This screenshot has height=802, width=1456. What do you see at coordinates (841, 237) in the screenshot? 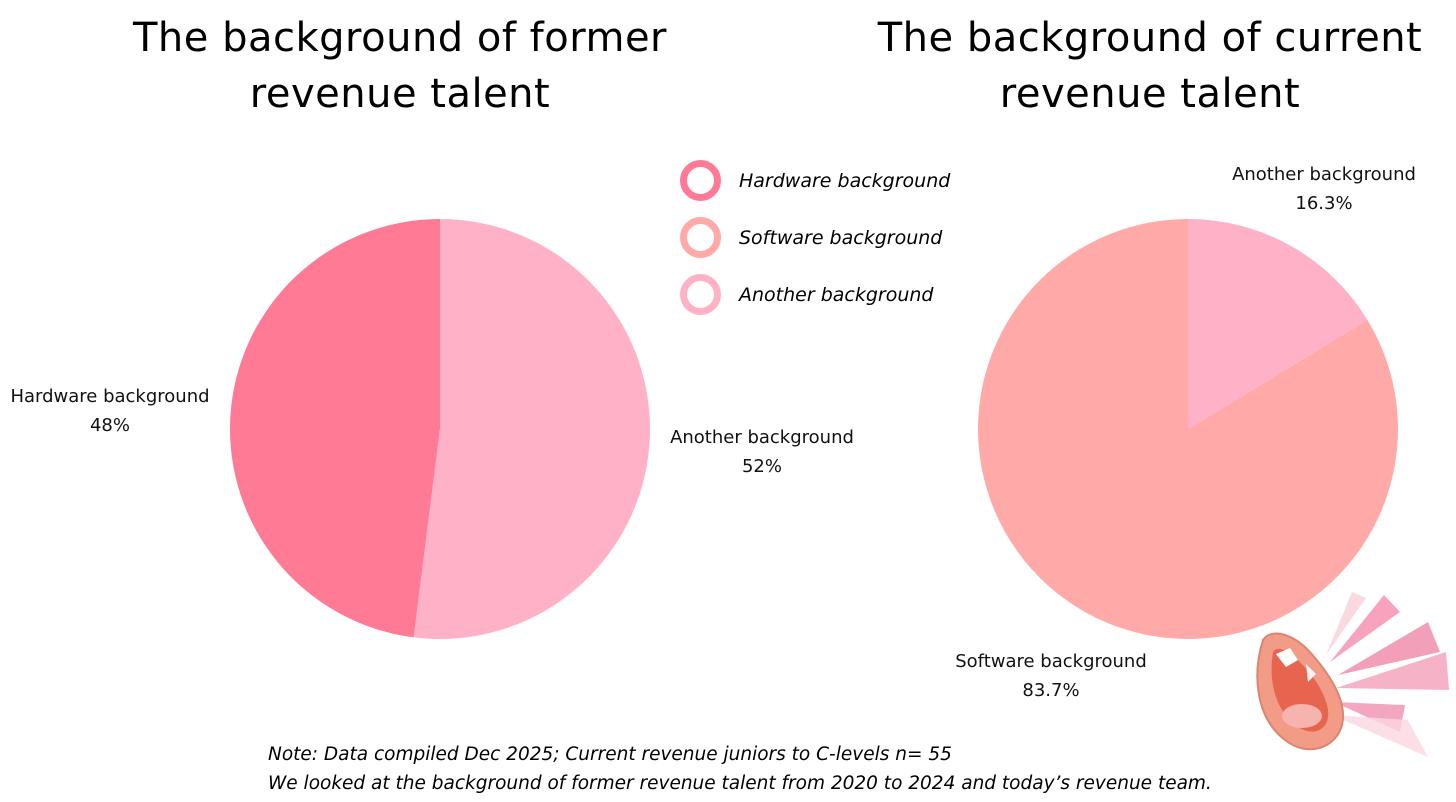
I see `legend-label-software: Software background` at bounding box center [841, 237].